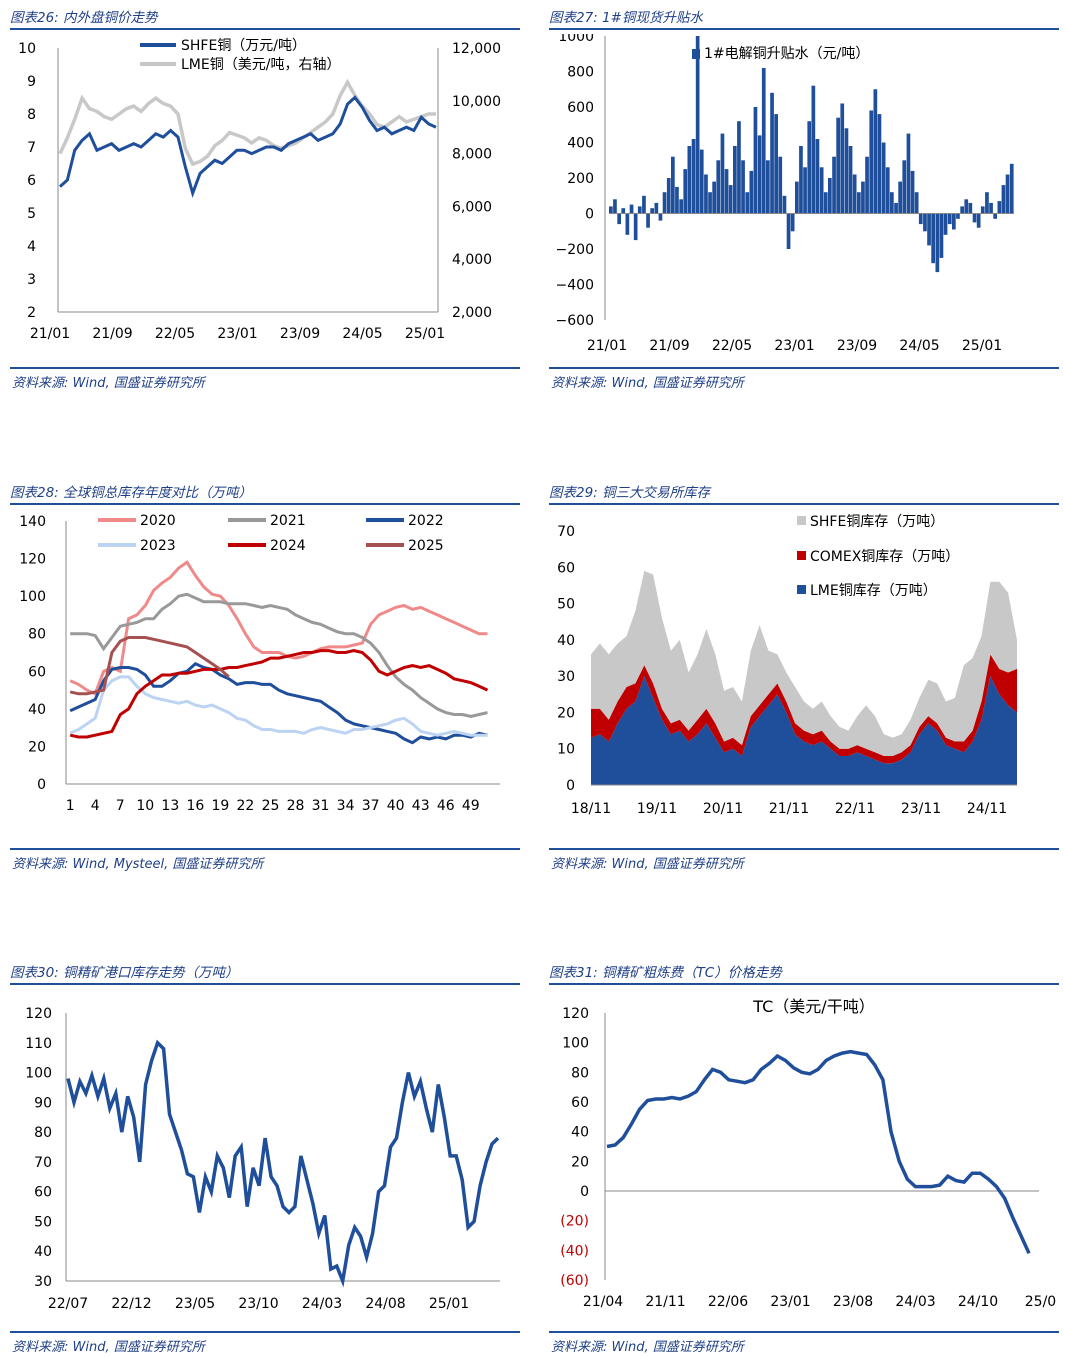 The height and width of the screenshot is (1357, 1065). What do you see at coordinates (220, 806) in the screenshot?
I see `x-tick-label: 19` at bounding box center [220, 806].